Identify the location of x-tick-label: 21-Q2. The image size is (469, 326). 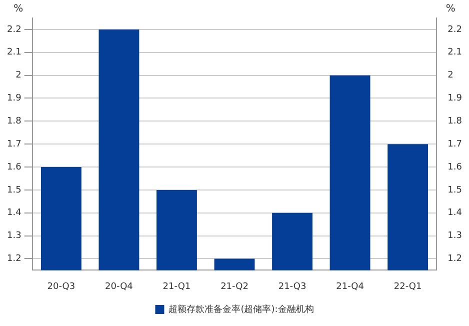
(234, 287).